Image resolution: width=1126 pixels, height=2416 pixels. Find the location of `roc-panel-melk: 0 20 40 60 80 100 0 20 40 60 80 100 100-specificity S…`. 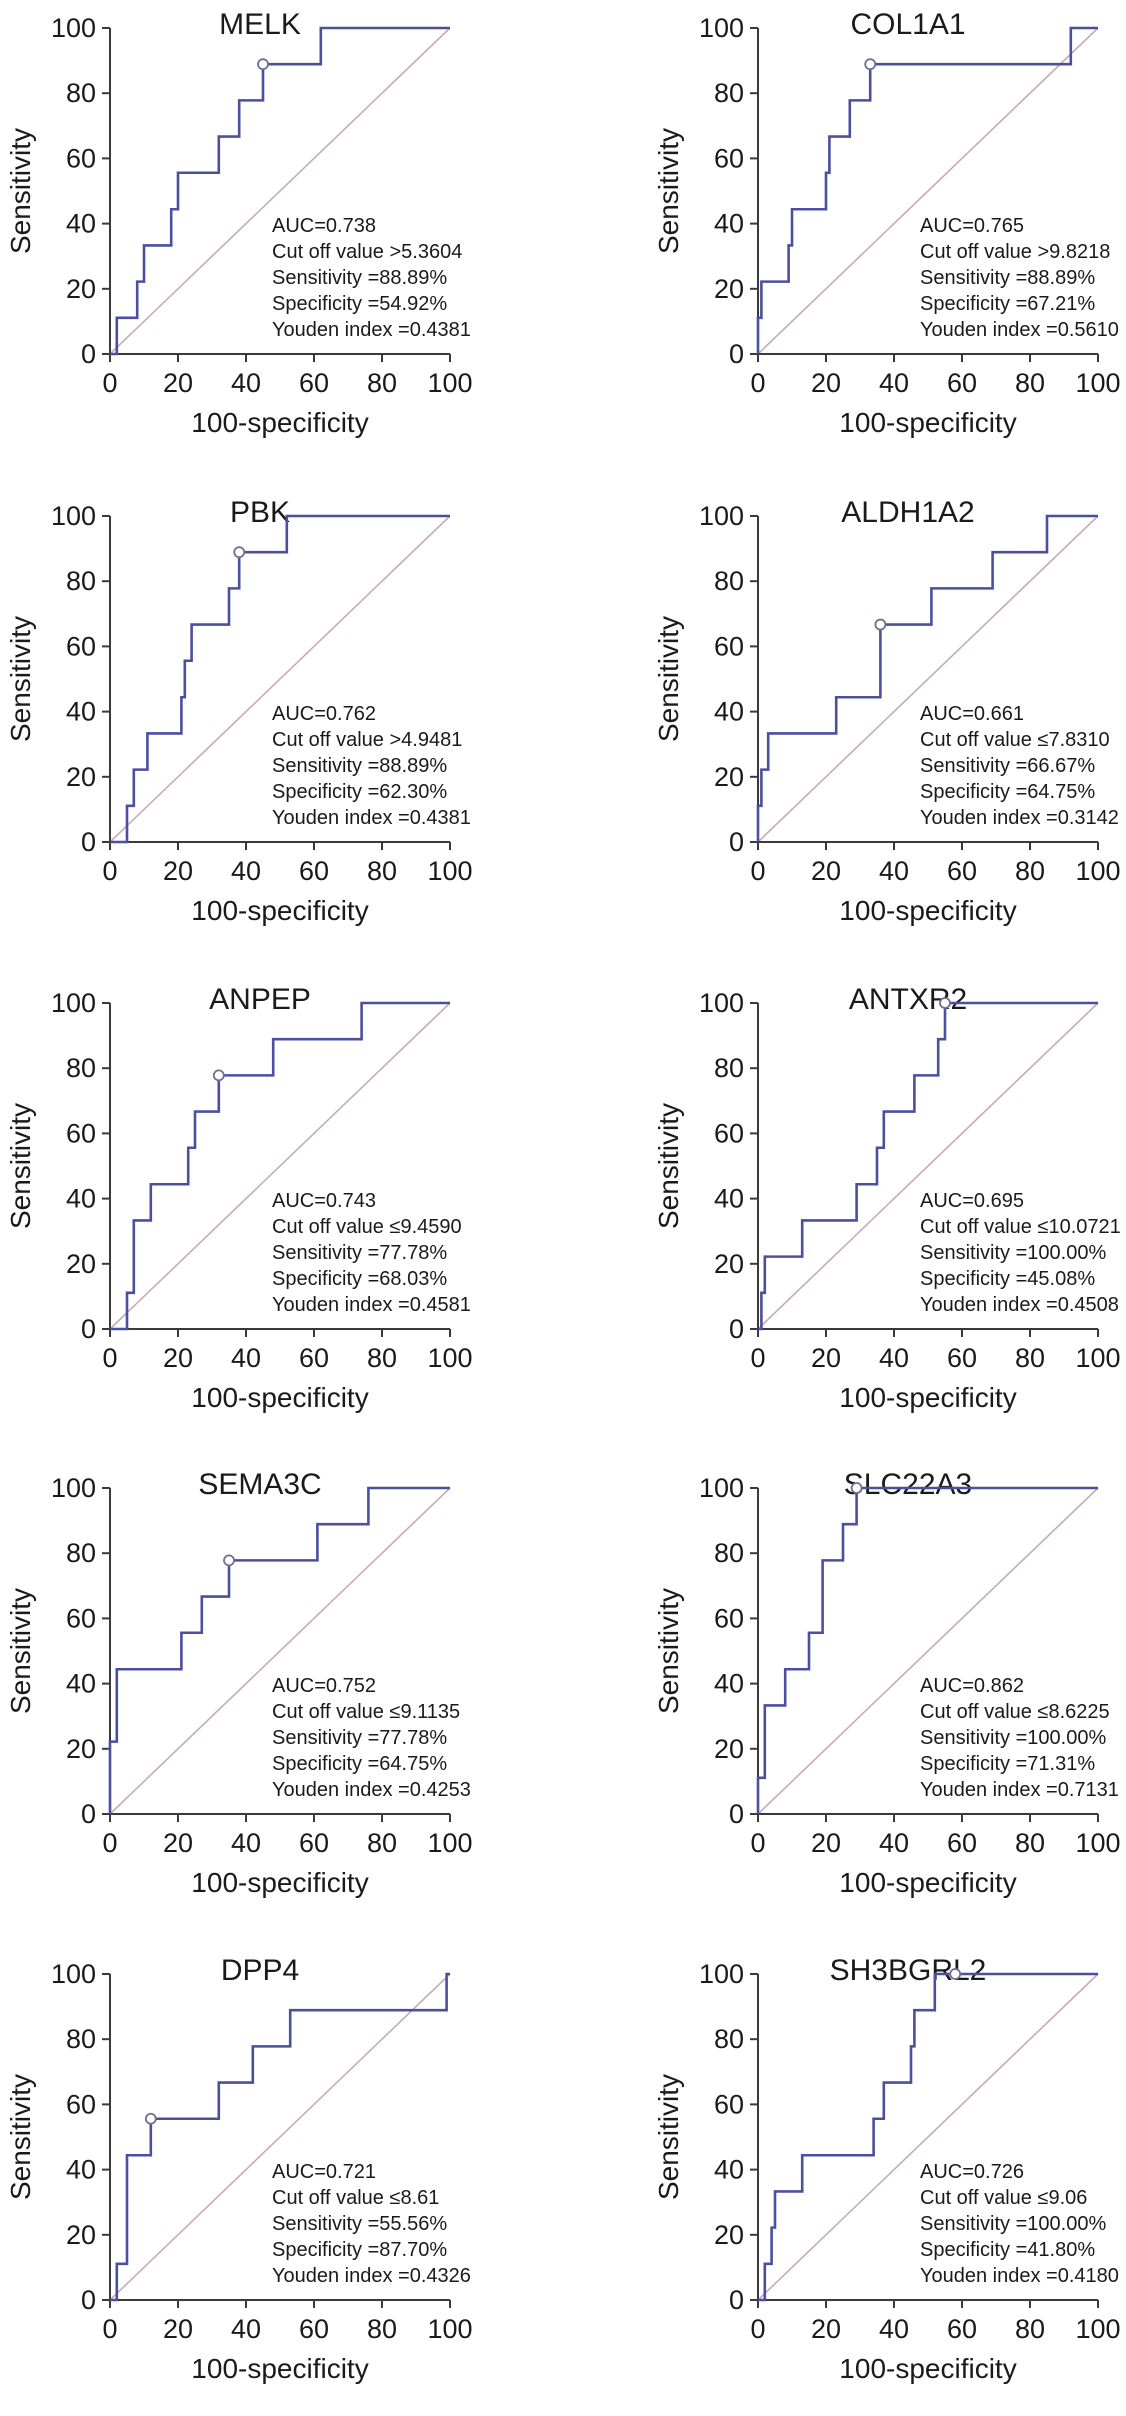

roc-panel-melk: 0 20 40 60 80 100 0 20 40 60 80 100 100-specificity S… is located at coordinates (270, 235).